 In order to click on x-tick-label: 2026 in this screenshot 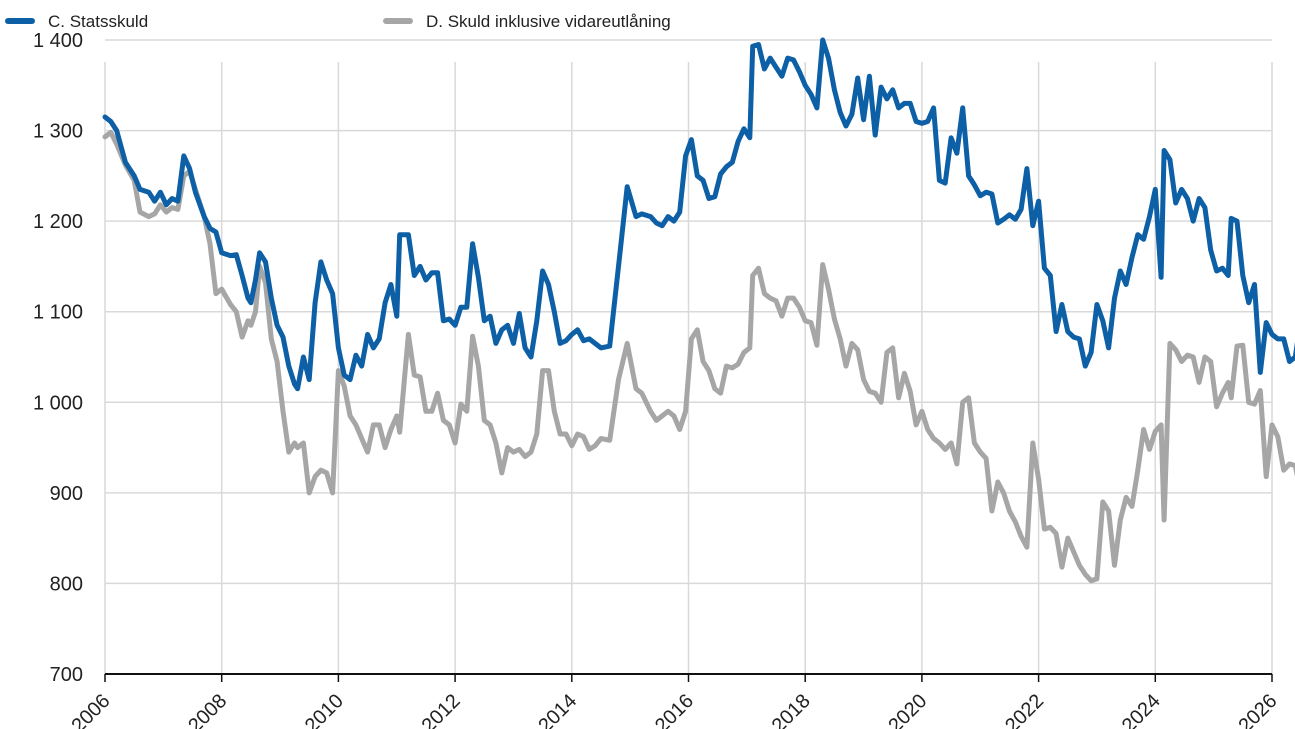, I will do `click(1258, 709)`.